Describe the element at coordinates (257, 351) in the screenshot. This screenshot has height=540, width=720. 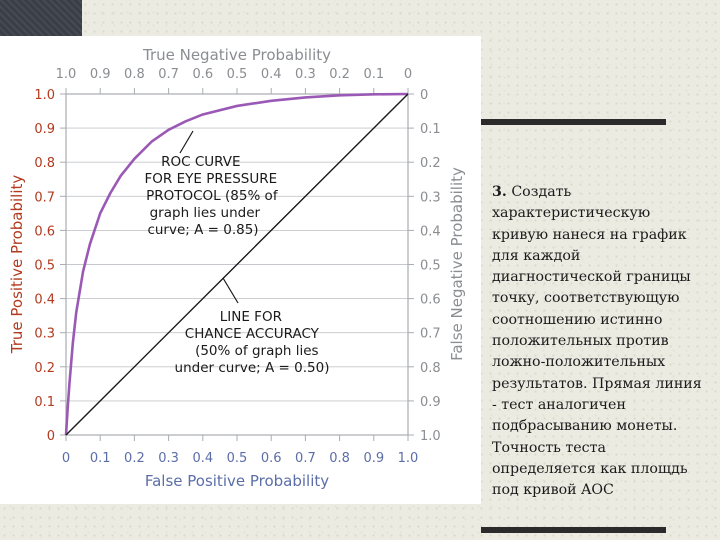
I see `chance-annotation-line: (50% of graph lies` at that location.